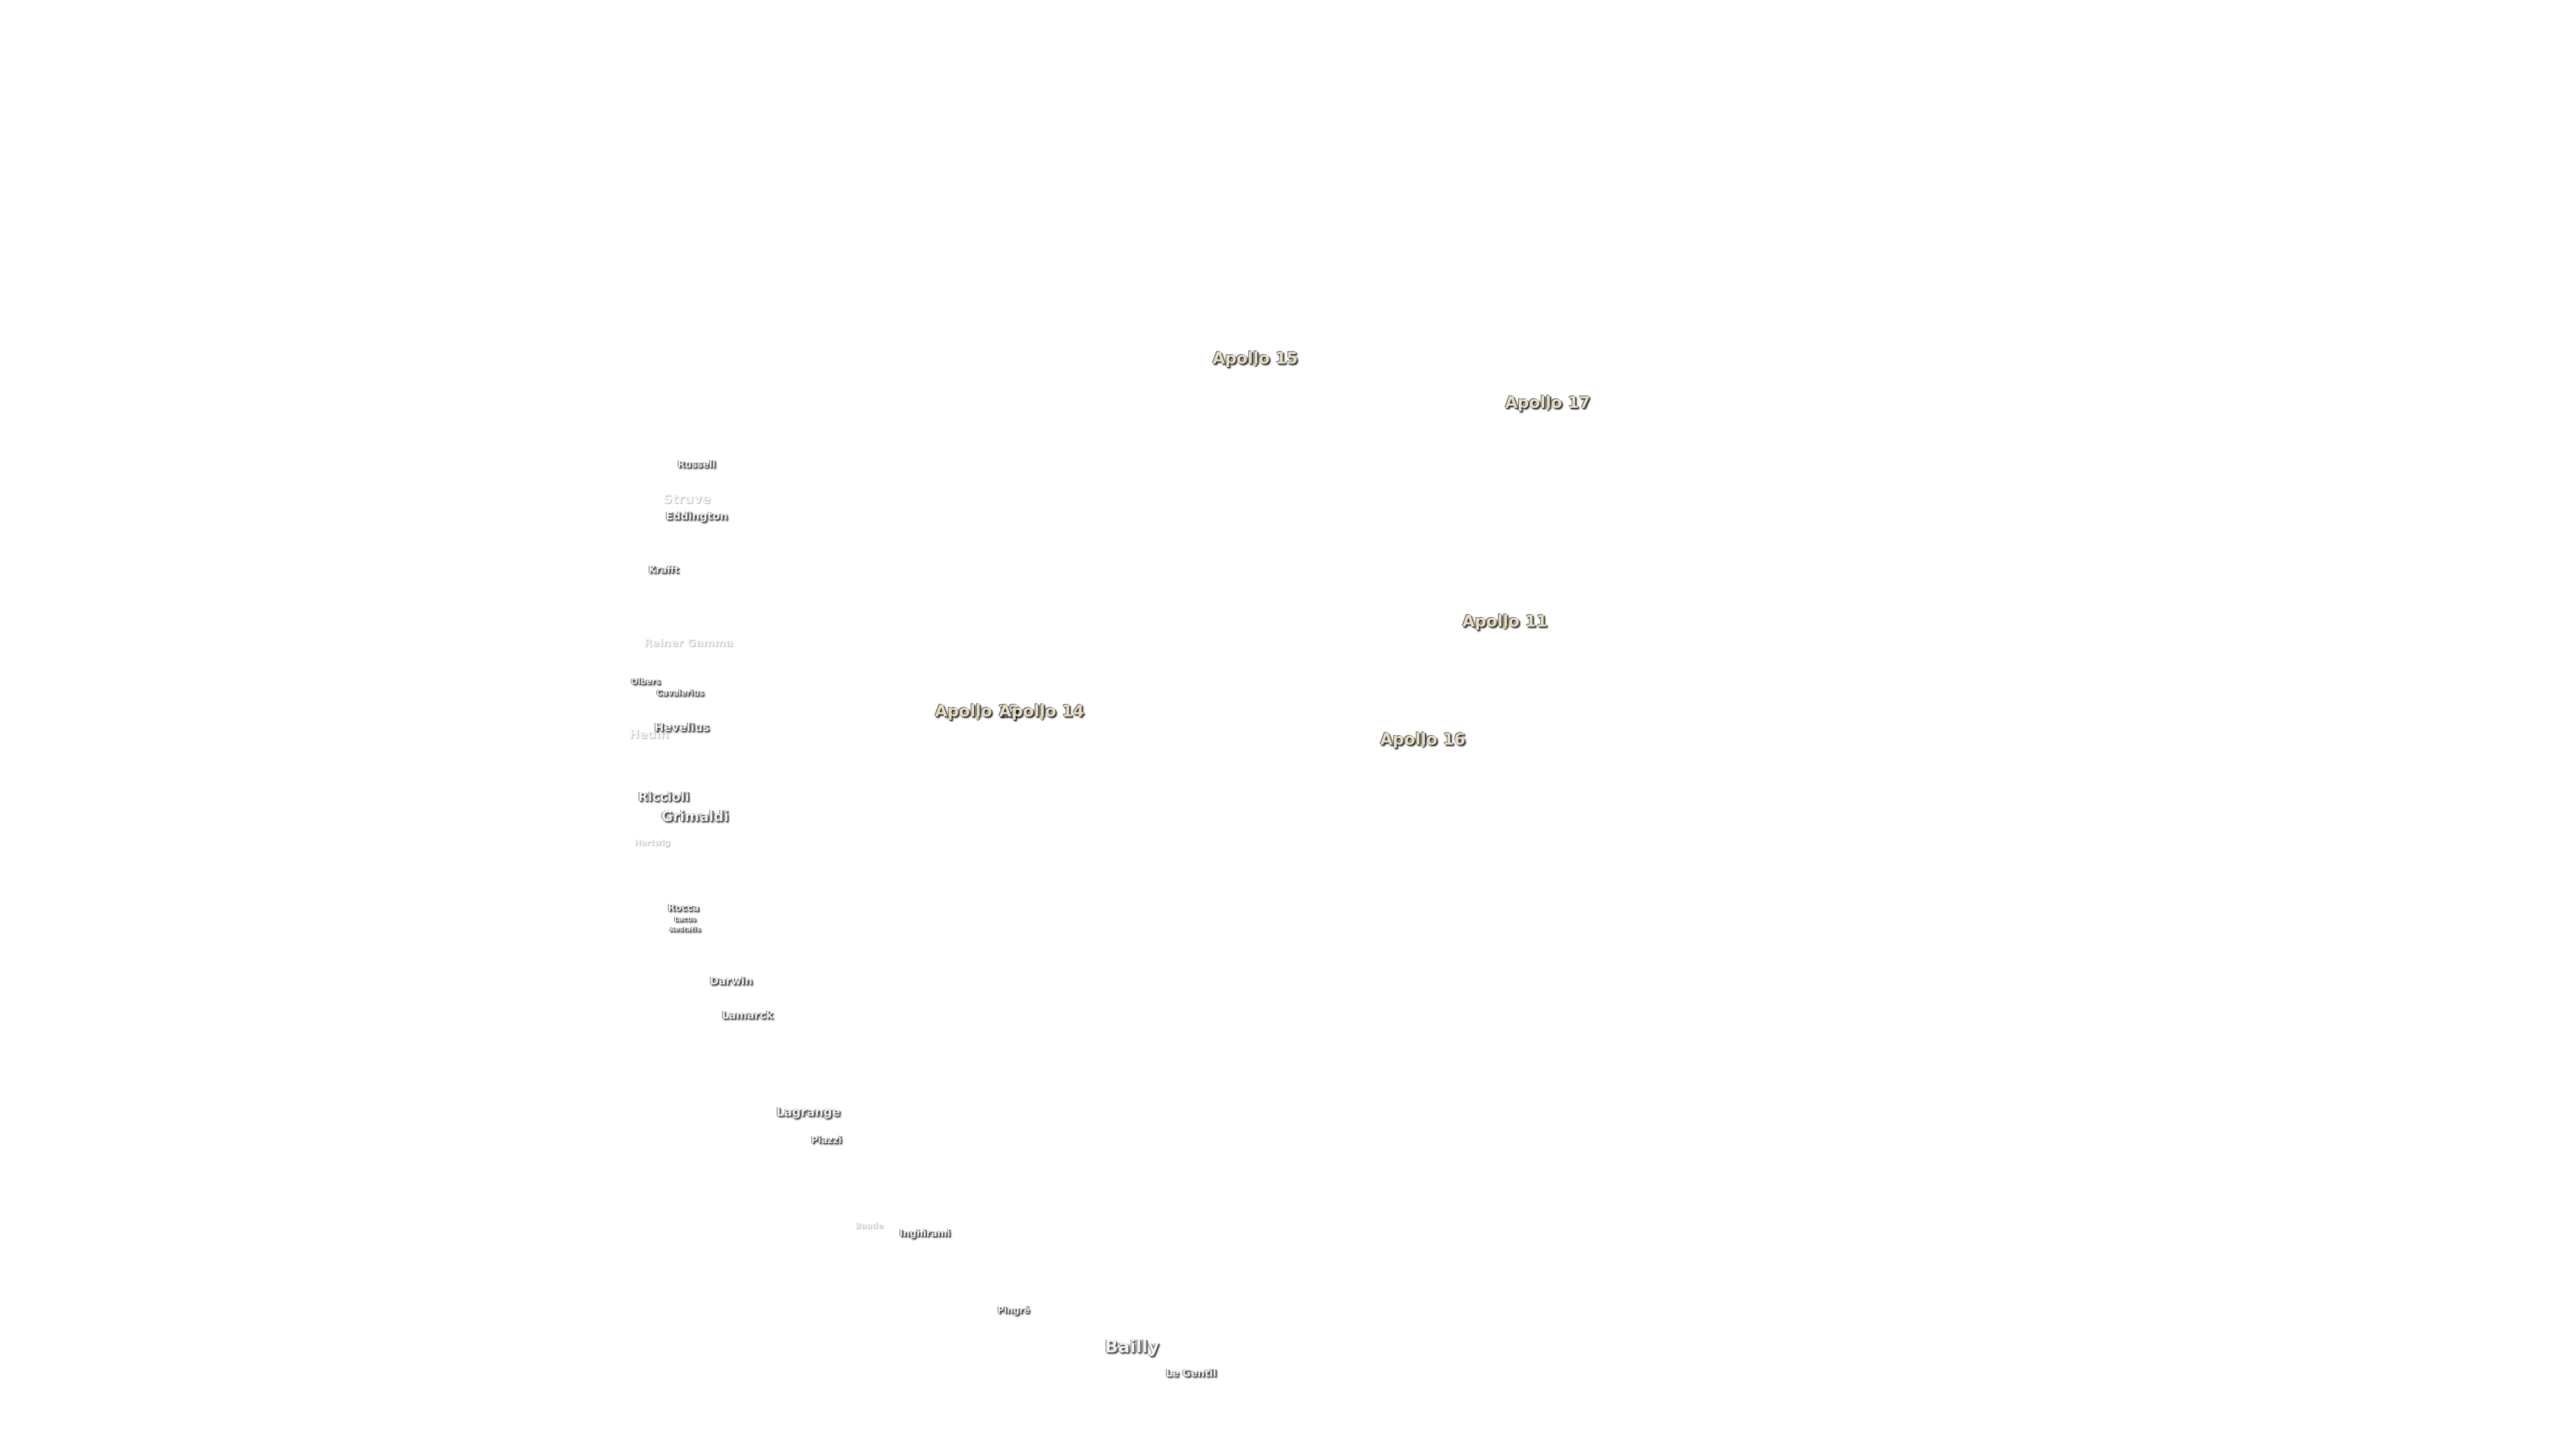 The width and height of the screenshot is (2576, 1449). I want to click on feature-label: Cavalerius, so click(680, 693).